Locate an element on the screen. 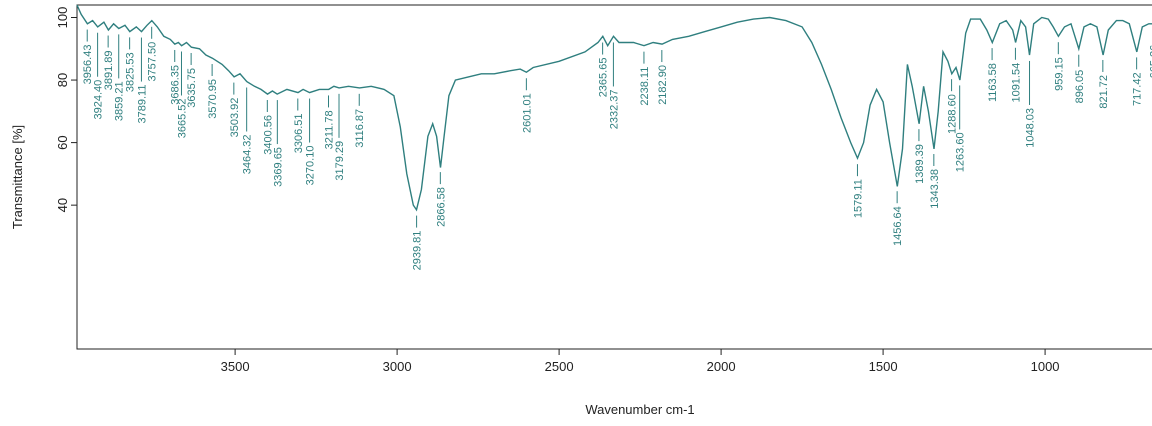 The width and height of the screenshot is (1152, 426). peak-label: 665.26 is located at coordinates (1150, 62).